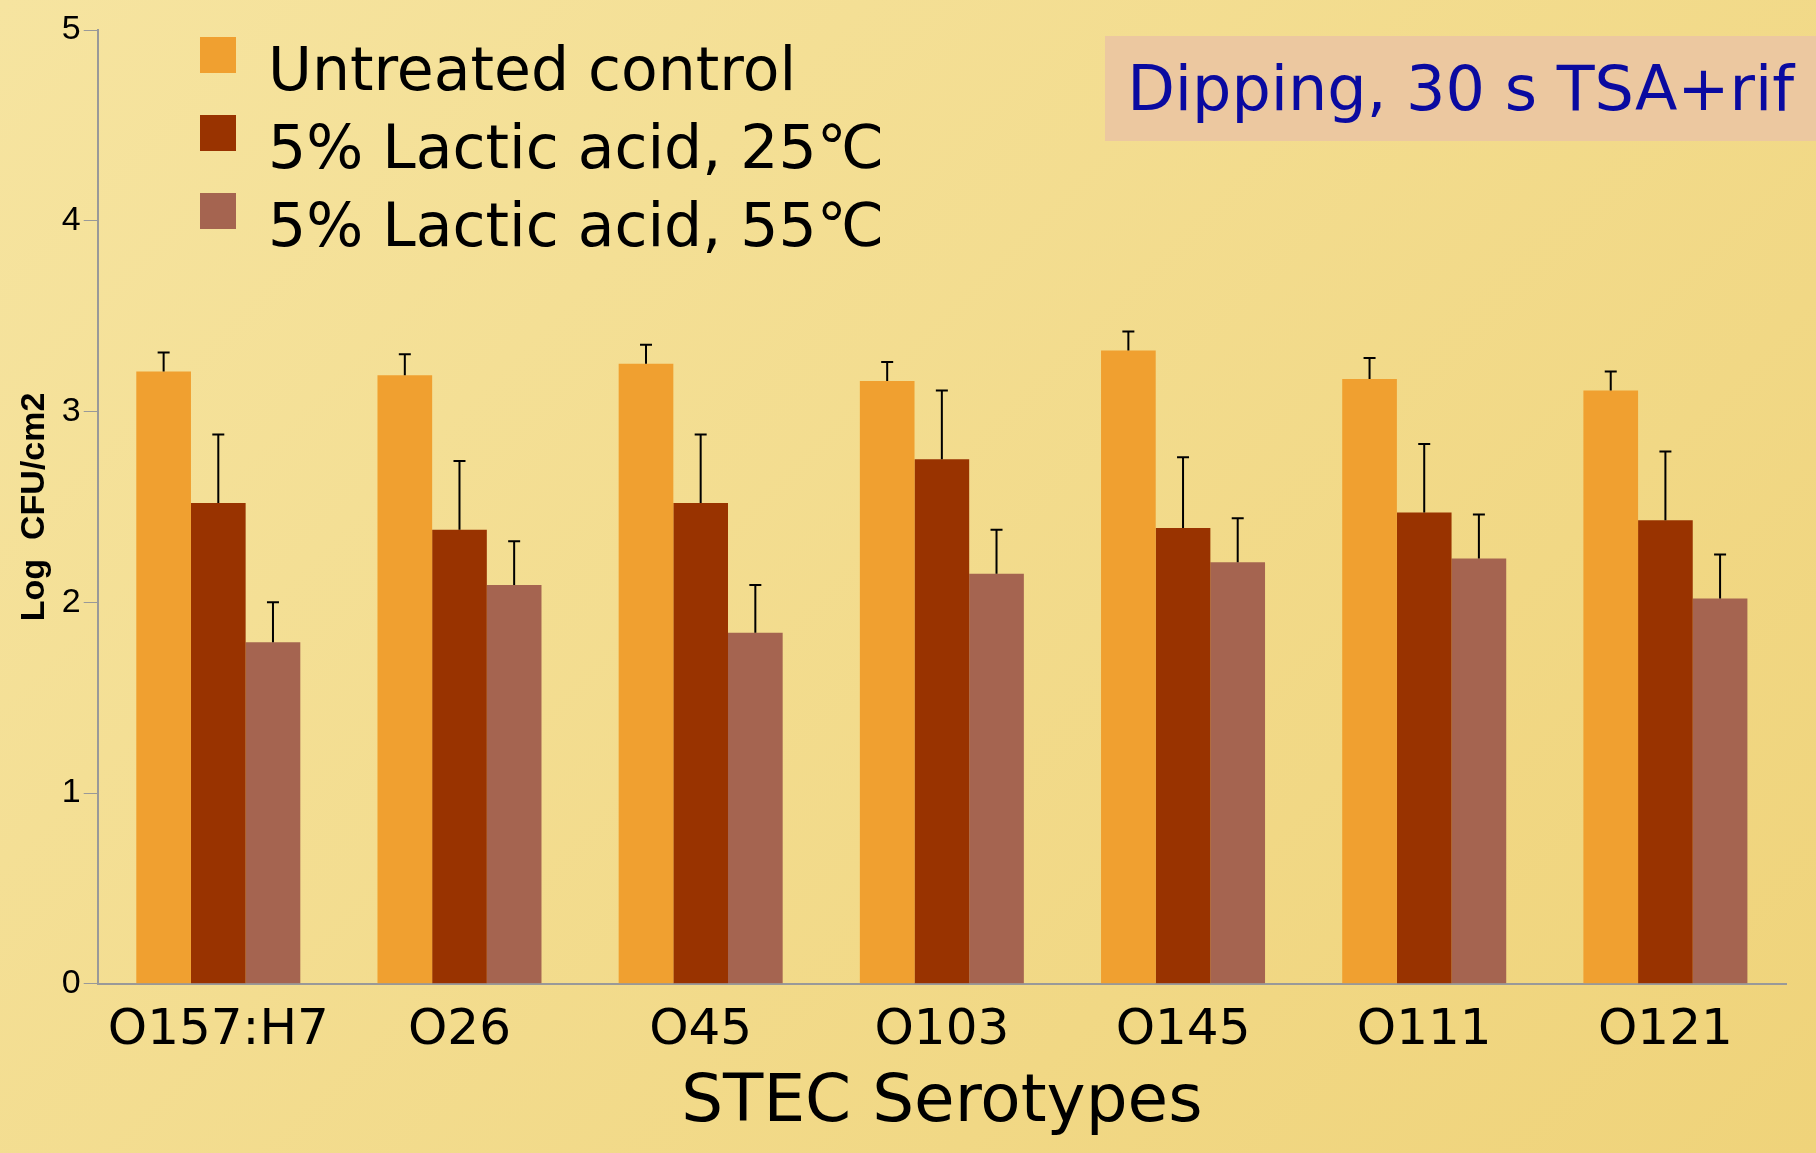  I want to click on y-tick-label: 1, so click(71, 790).